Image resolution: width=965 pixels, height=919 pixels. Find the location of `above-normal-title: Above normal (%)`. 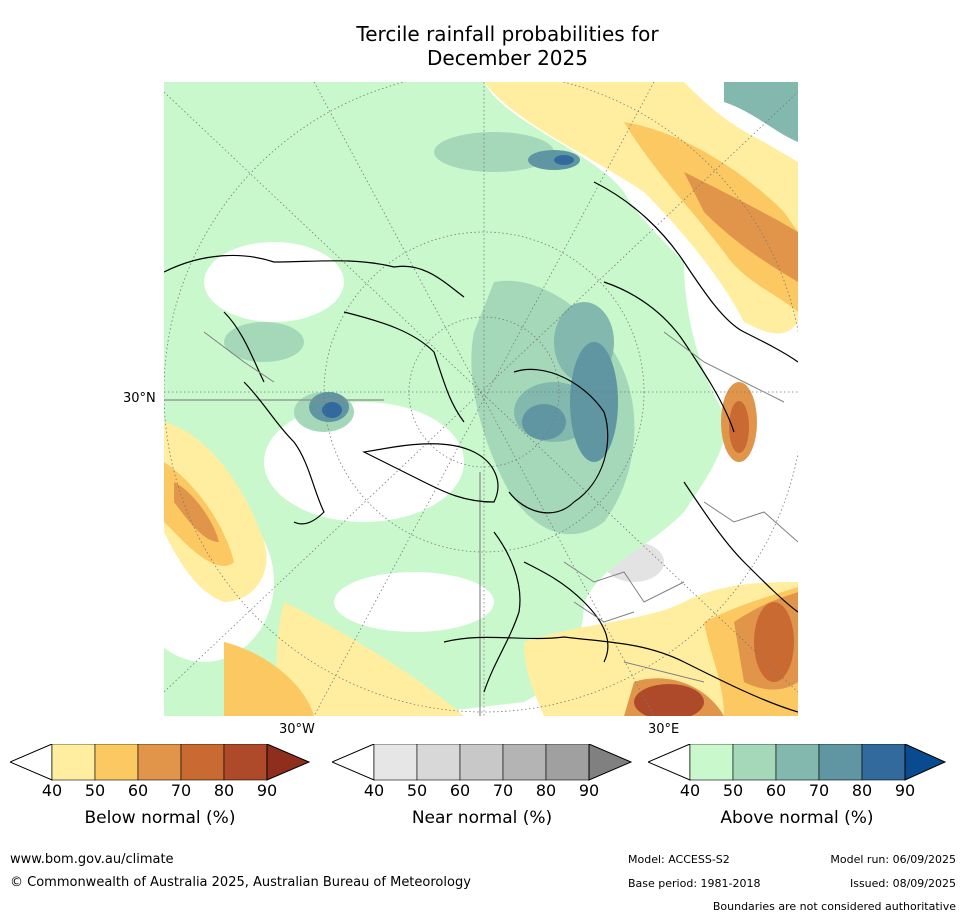

above-normal-title: Above normal (%) is located at coordinates (797, 818).